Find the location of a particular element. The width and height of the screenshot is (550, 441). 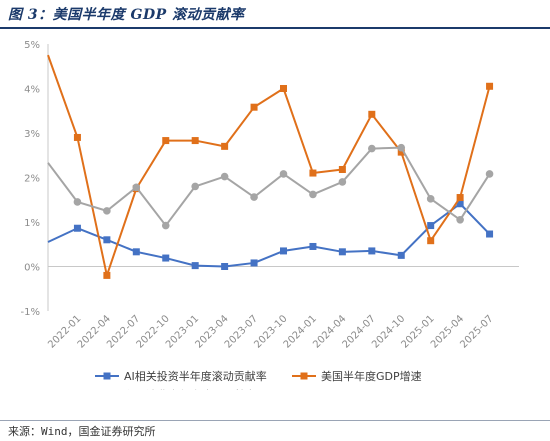

legend-label: AI相关投资半年度滚动贡献率 is located at coordinates (195, 376).